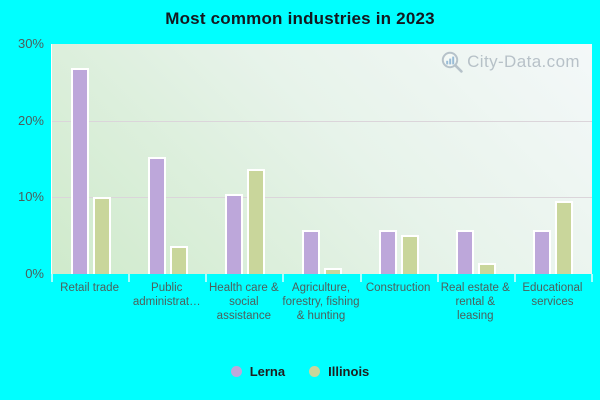 The image size is (600, 400). What do you see at coordinates (552, 295) in the screenshot?
I see `x-axis-label: Educational services` at bounding box center [552, 295].